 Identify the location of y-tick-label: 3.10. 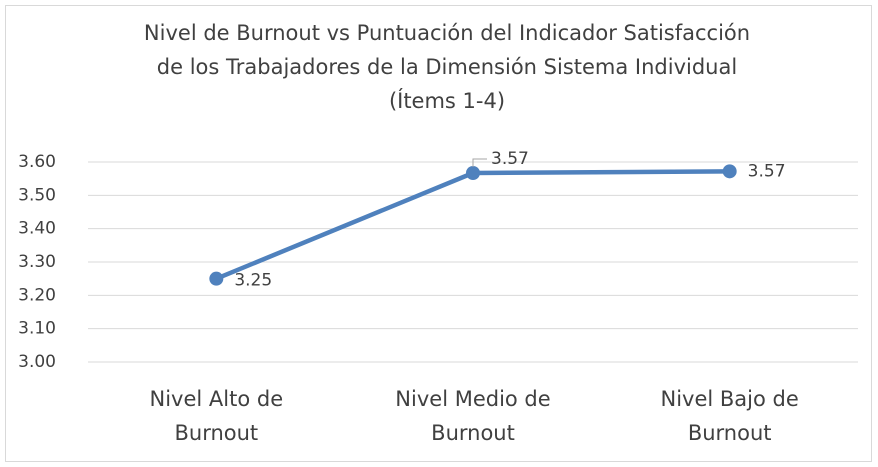
(37, 329).